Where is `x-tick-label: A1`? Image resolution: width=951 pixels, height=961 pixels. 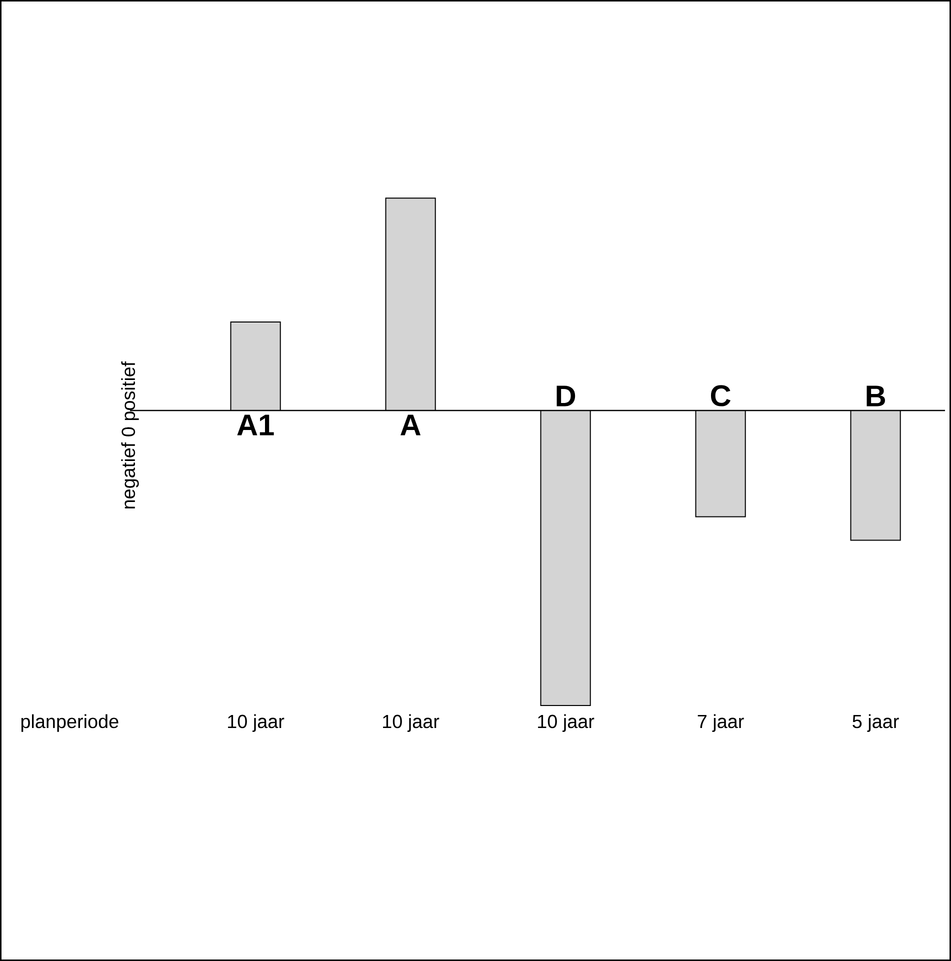 x-tick-label: A1 is located at coordinates (255, 425).